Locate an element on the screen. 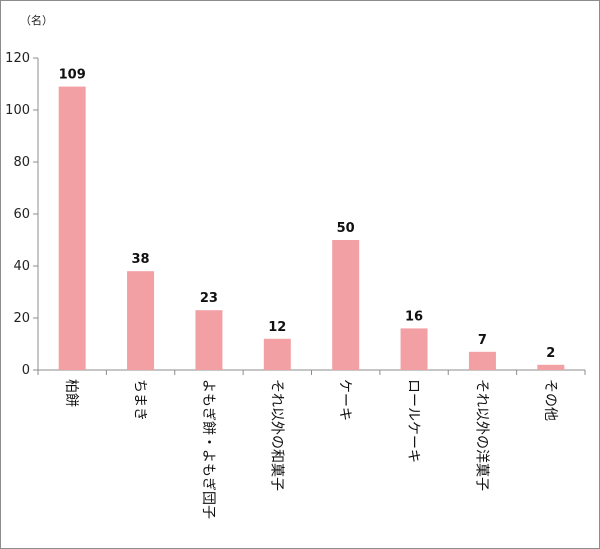 This screenshot has width=600, height=549. data-label: 16 is located at coordinates (414, 316).